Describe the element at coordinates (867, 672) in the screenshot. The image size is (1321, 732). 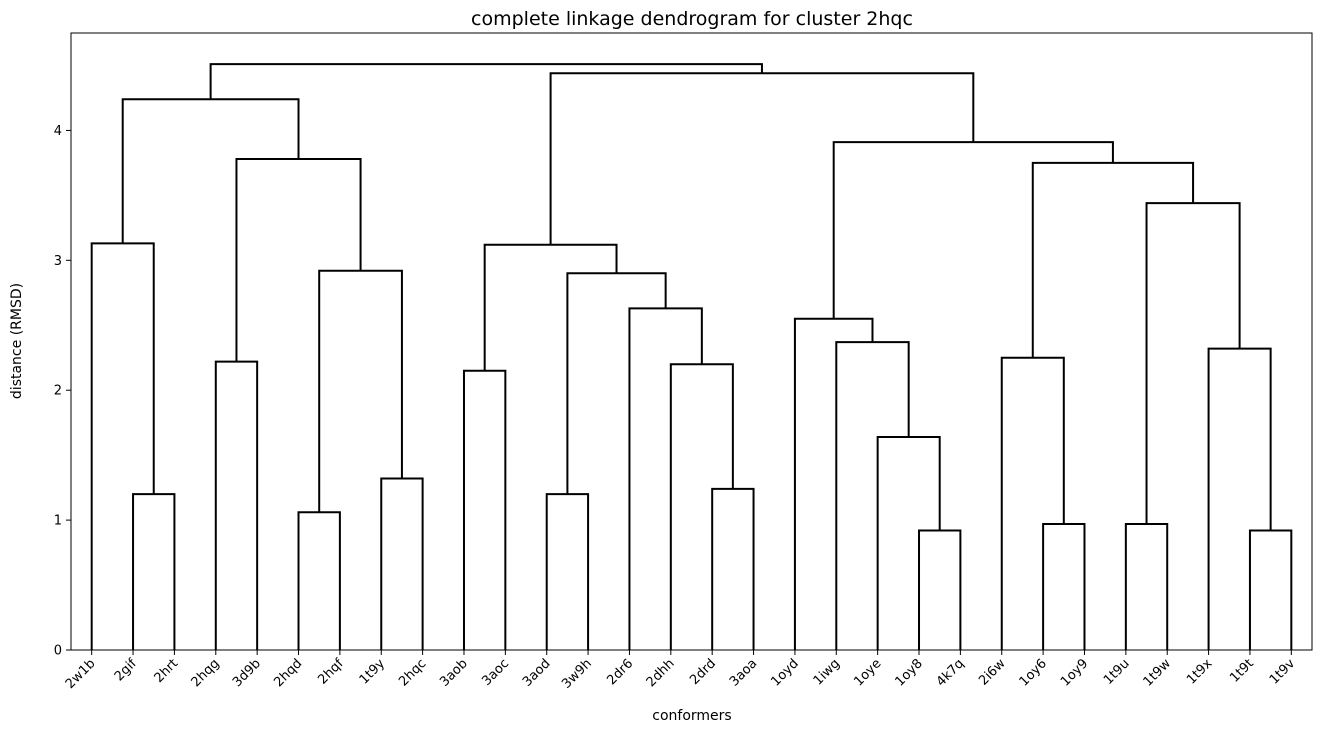
I see `leaf-label: 1oye` at that location.